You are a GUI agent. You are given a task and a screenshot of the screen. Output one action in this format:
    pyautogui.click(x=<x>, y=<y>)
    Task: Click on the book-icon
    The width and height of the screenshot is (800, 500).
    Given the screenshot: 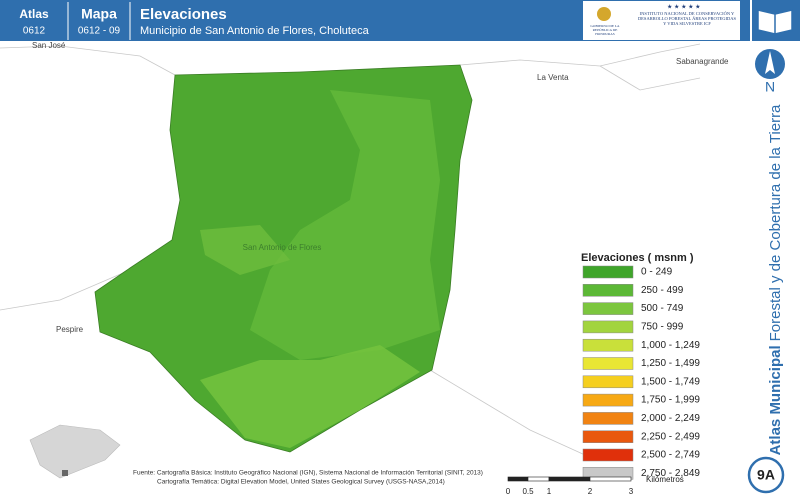 What is the action you would take?
    pyautogui.click(x=775, y=22)
    